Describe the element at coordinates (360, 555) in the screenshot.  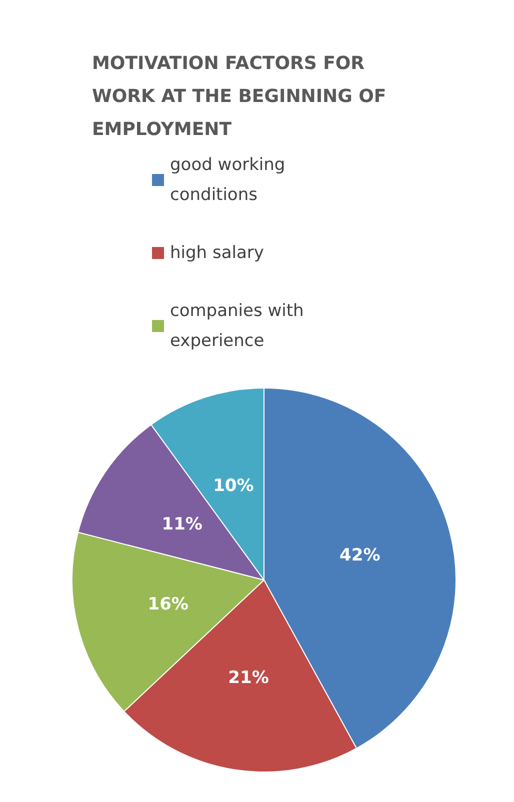
I see `data-label: 42%` at that location.